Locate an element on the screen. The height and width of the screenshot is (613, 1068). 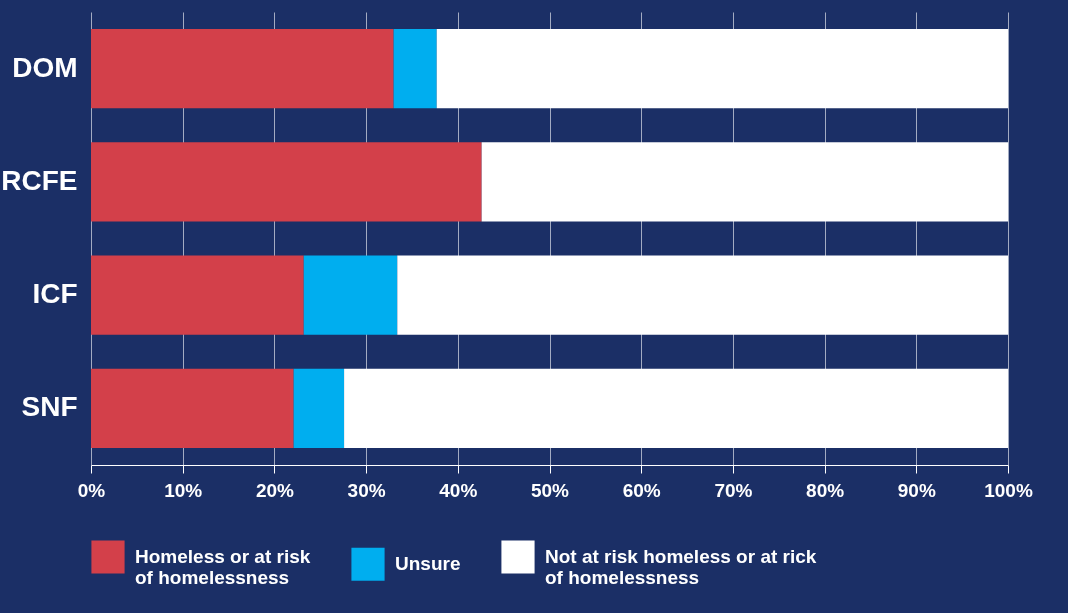
x-tick-label: 20% is located at coordinates (275, 490).